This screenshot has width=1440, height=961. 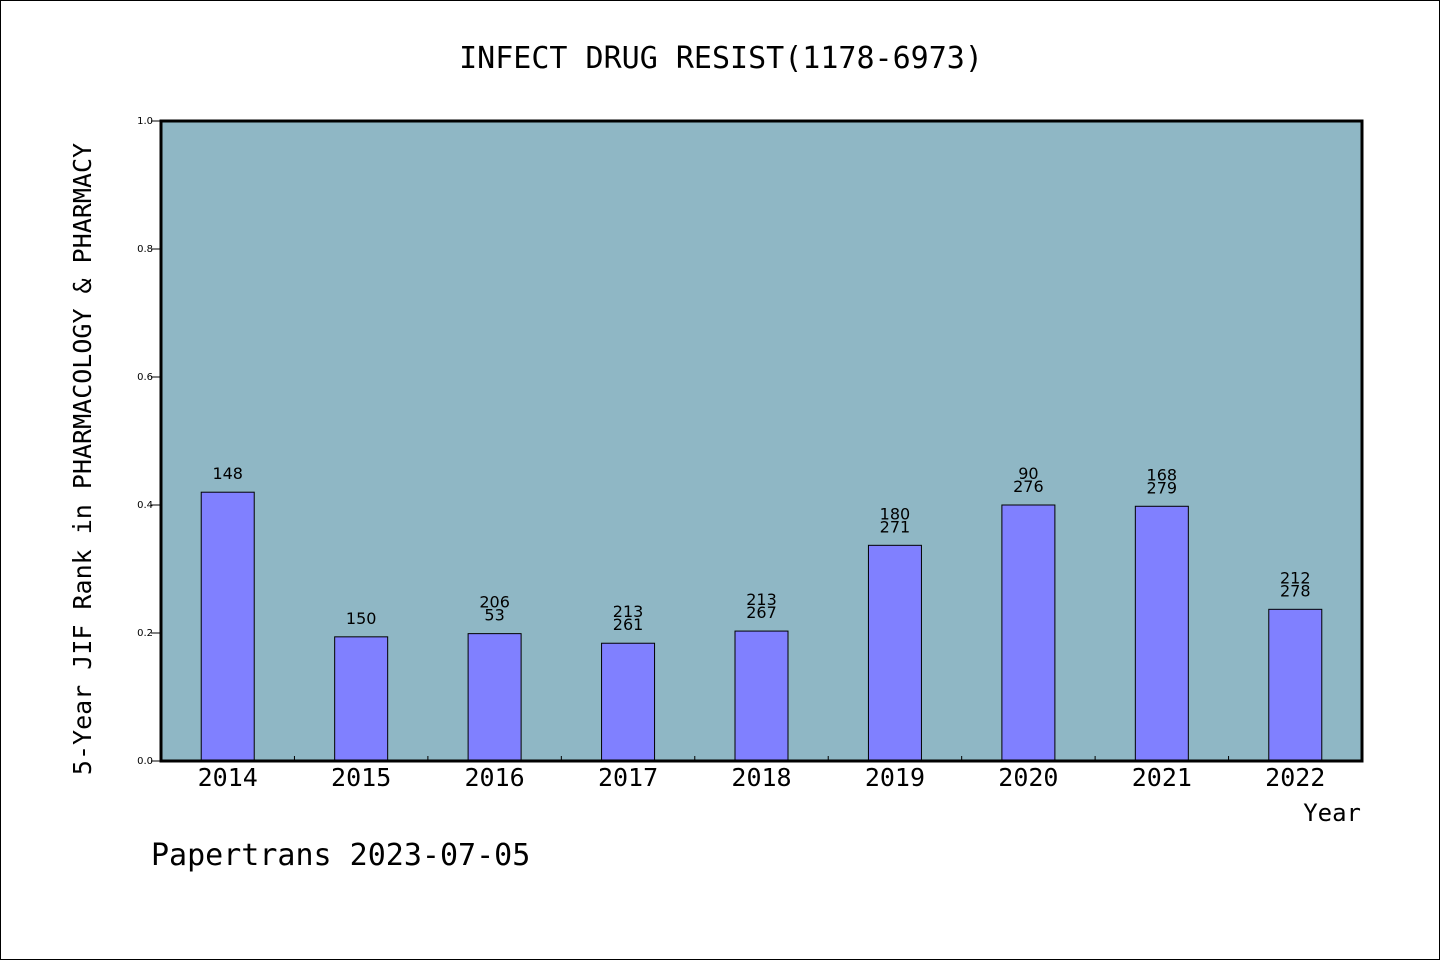 What do you see at coordinates (761, 696) in the screenshot?
I see `bar-2018` at bounding box center [761, 696].